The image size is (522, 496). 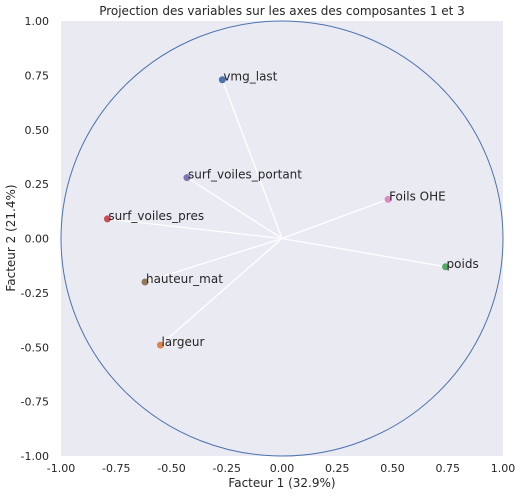 I want to click on x-tick-label: 0.25, so click(x=337, y=468).